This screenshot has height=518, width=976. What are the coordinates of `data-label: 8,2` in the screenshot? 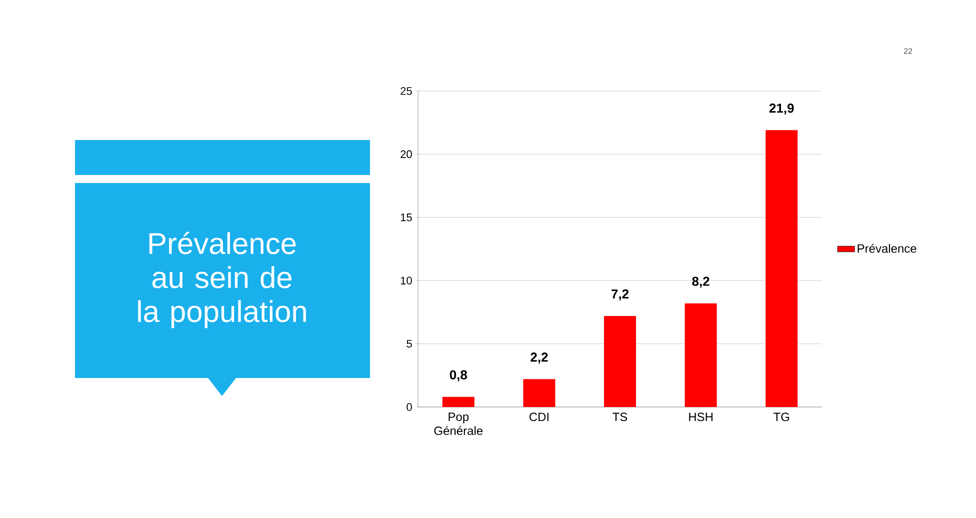 It's located at (701, 282).